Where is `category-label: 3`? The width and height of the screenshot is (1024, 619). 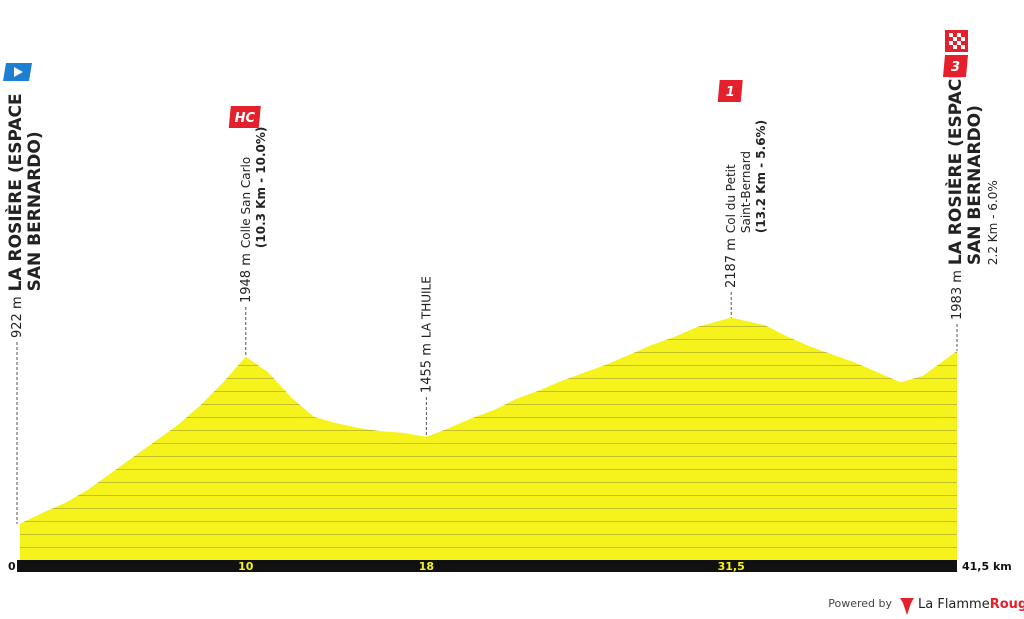
category-label: 3 is located at coordinates (955, 67).